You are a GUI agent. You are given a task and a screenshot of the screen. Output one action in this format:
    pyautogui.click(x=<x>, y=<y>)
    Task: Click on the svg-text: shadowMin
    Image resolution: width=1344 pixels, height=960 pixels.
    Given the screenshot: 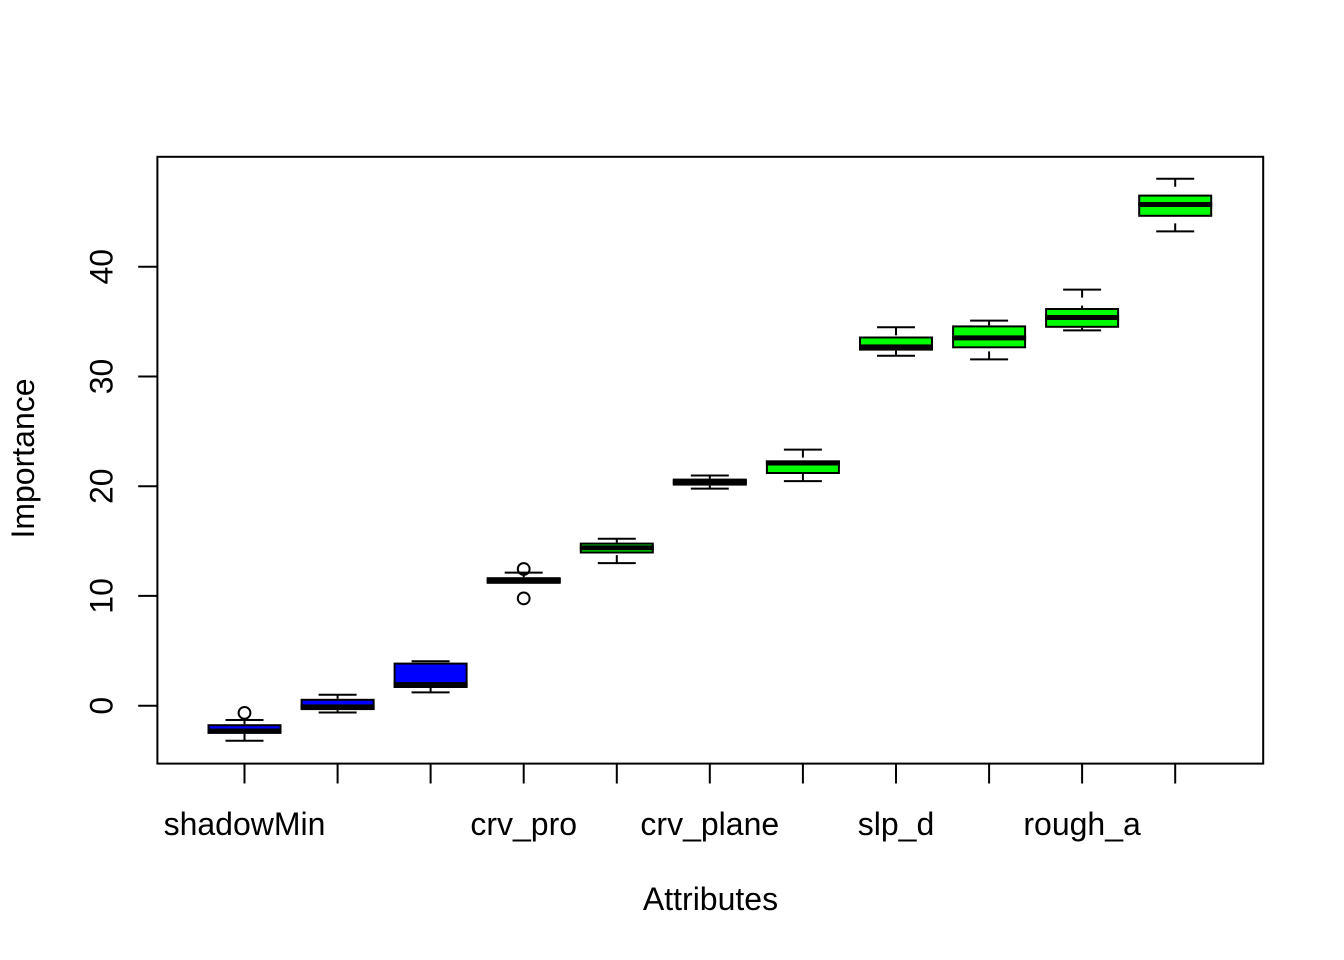 What is the action you would take?
    pyautogui.click(x=245, y=824)
    